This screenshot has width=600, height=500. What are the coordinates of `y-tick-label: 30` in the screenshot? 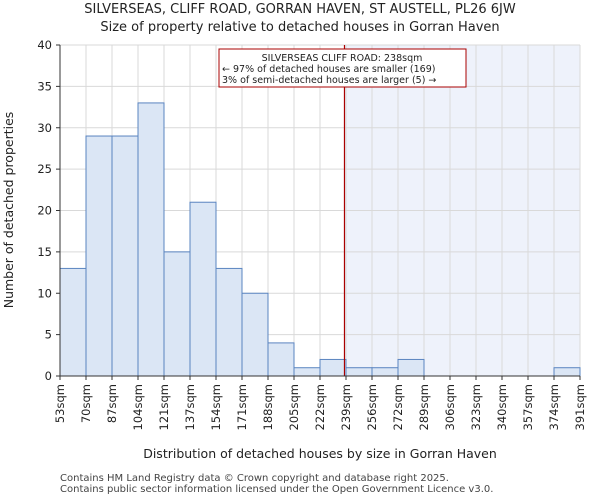 It's located at (44, 128).